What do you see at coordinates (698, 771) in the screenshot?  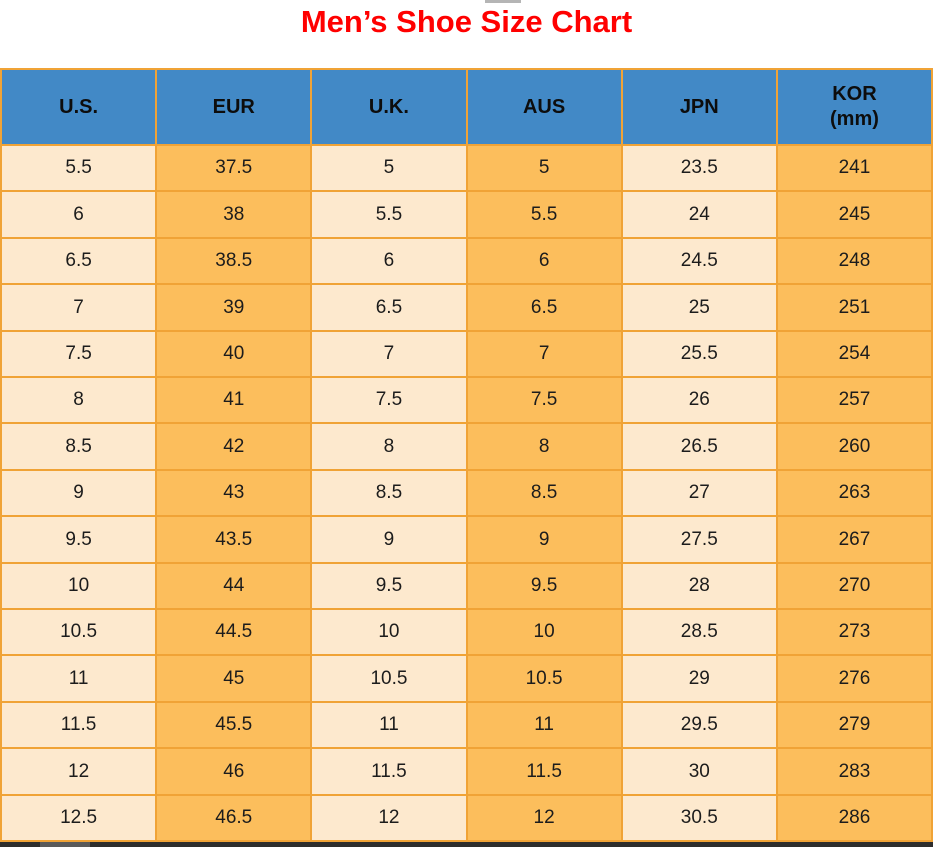 I see `table-cell: 30` at bounding box center [698, 771].